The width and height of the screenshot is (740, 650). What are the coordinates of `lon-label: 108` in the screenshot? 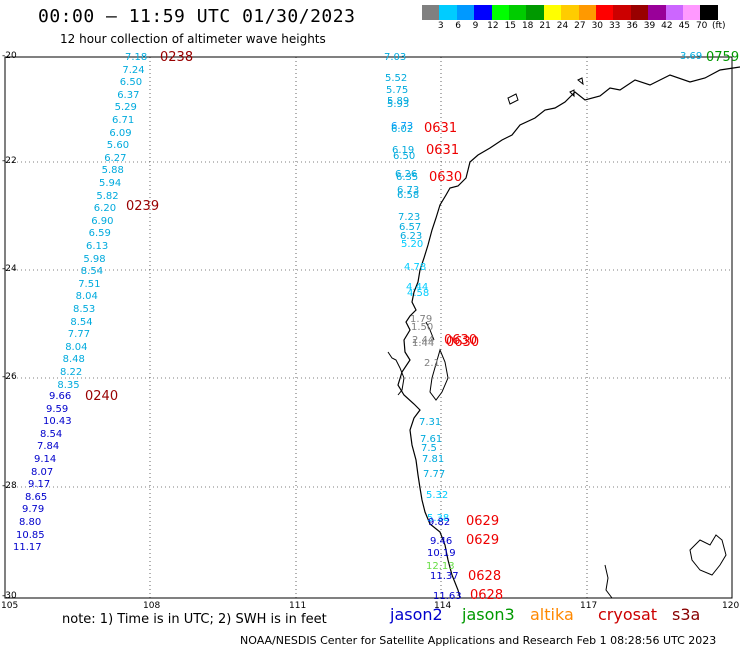 It's located at (152, 606).